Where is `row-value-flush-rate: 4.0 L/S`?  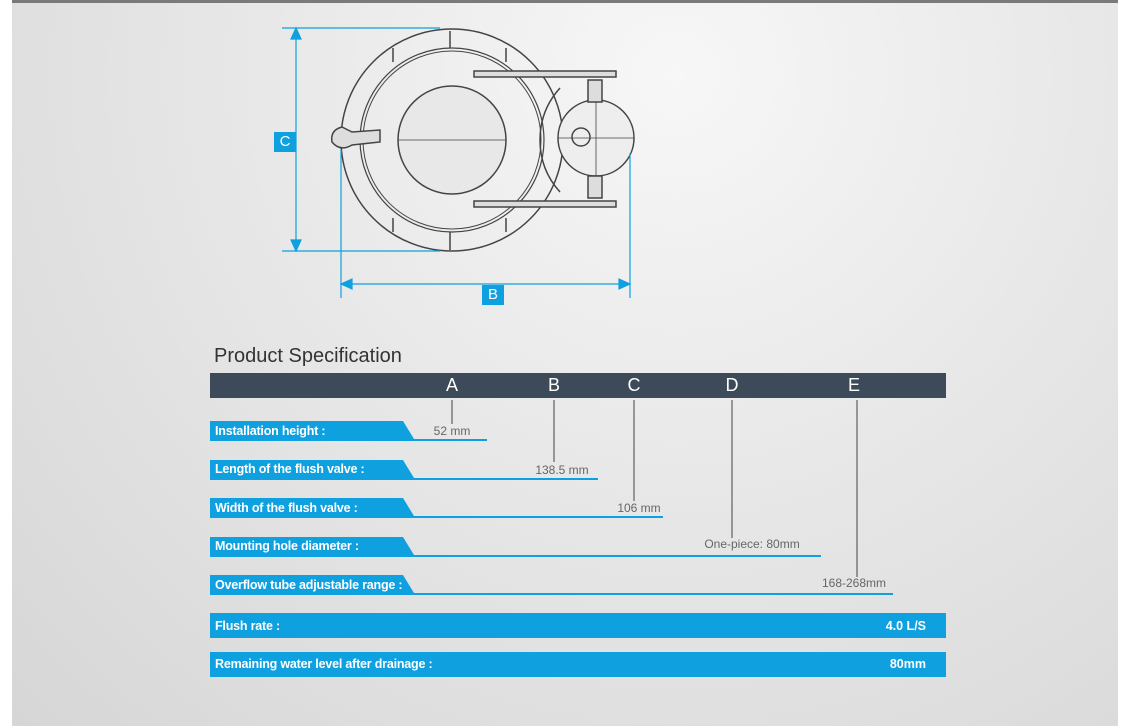 row-value-flush-rate: 4.0 L/S is located at coordinates (905, 626).